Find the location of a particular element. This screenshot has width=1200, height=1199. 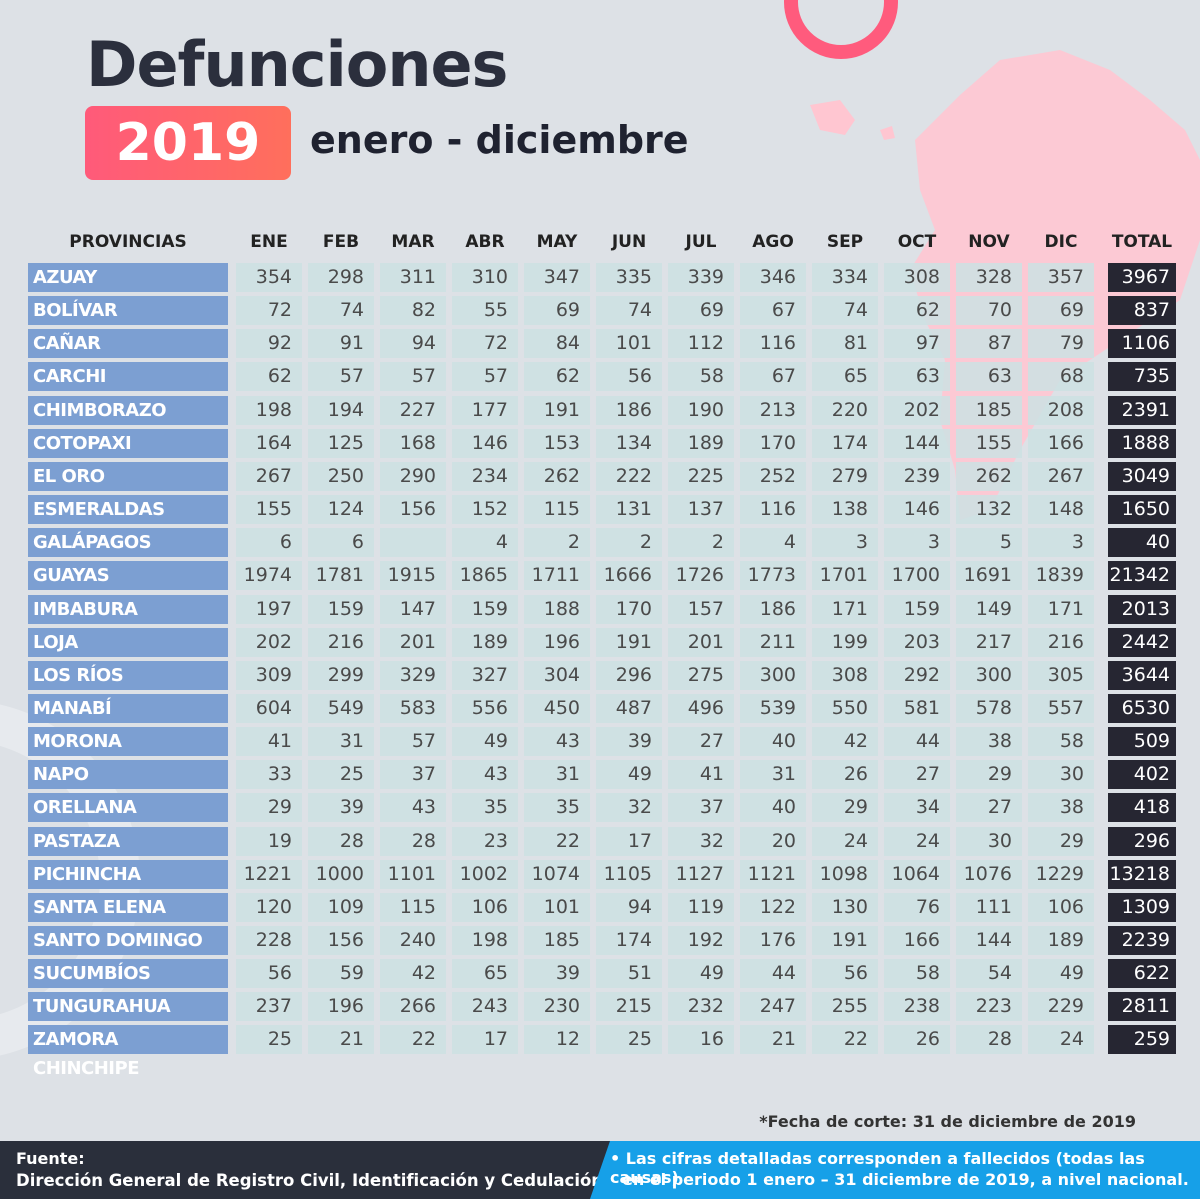

total: 6530 is located at coordinates (1142, 708).